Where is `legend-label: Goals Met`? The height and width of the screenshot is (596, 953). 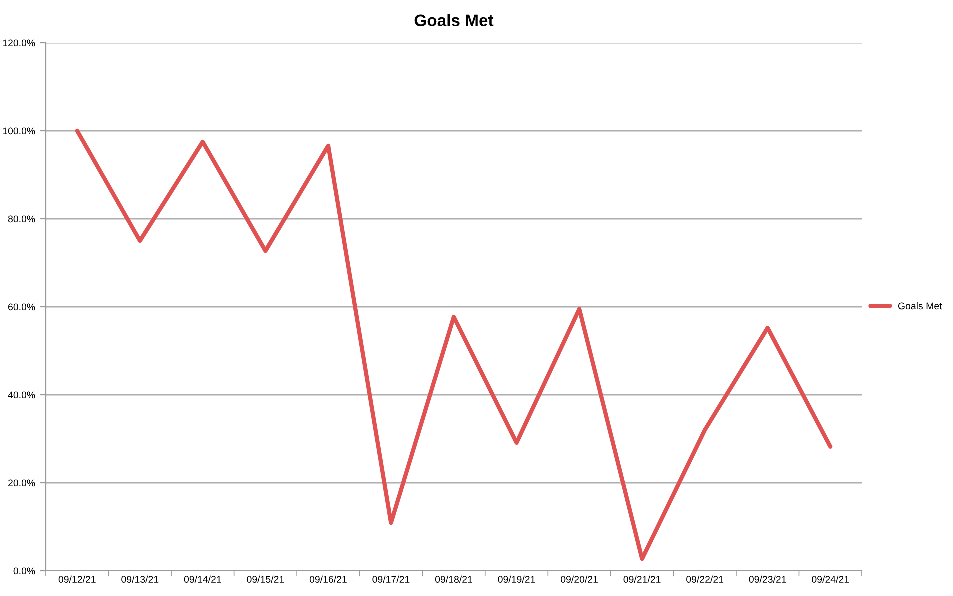 legend-label: Goals Met is located at coordinates (920, 306).